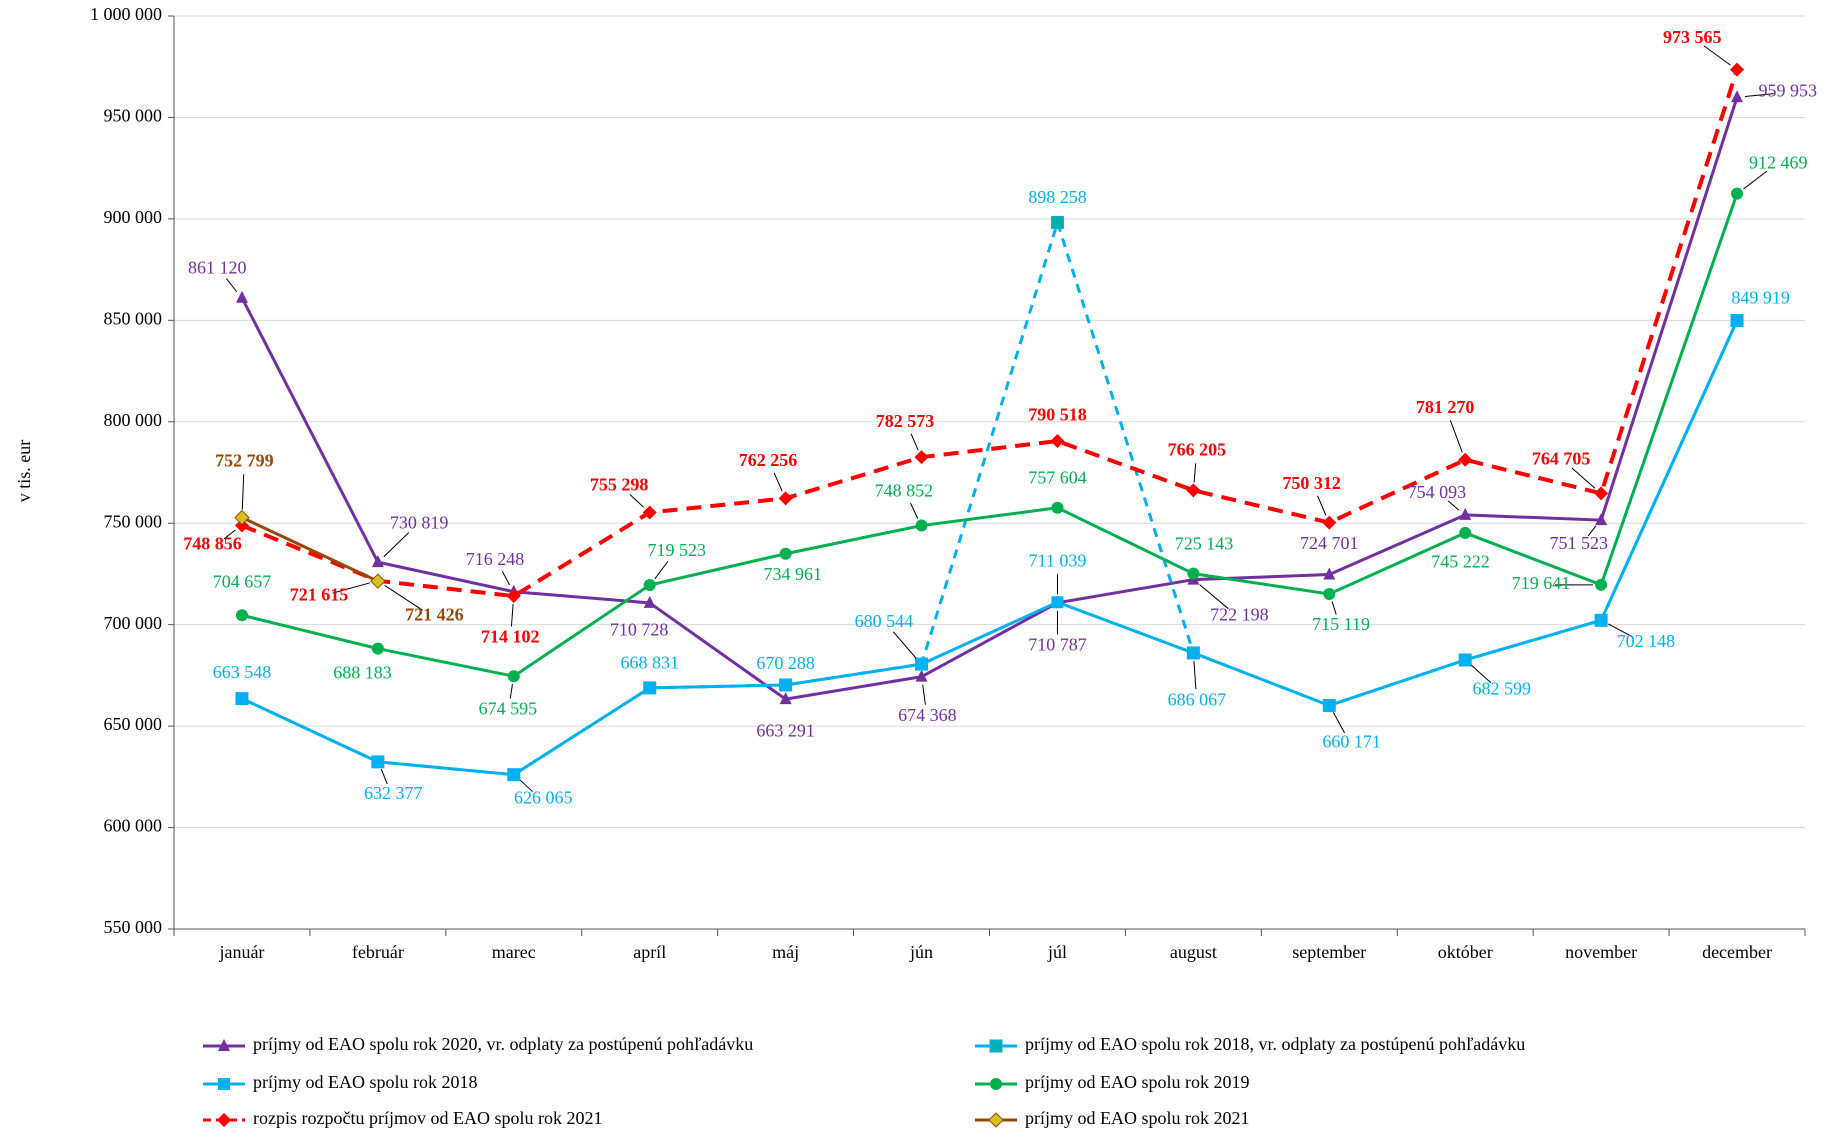  Describe the element at coordinates (1193, 952) in the screenshot. I see `x-tick-label: august` at that location.